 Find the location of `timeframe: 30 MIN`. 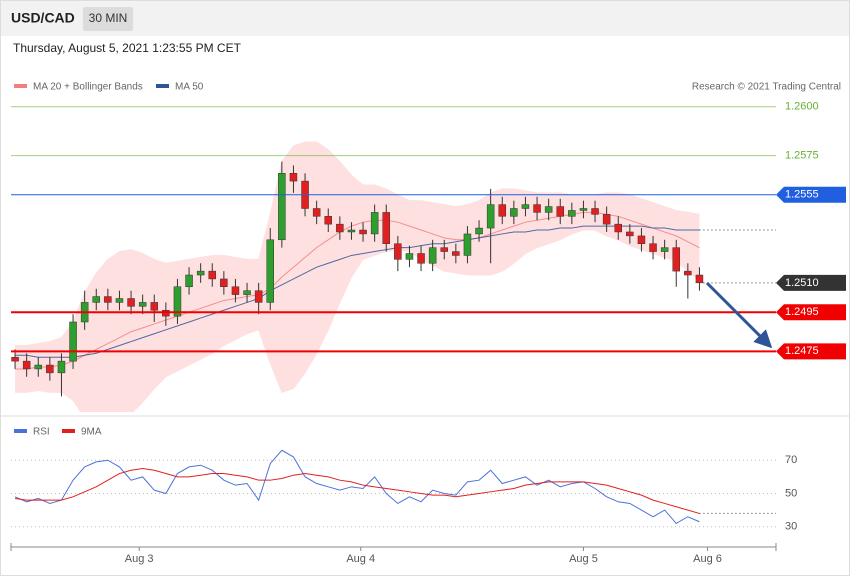

timeframe: 30 MIN is located at coordinates (108, 18).